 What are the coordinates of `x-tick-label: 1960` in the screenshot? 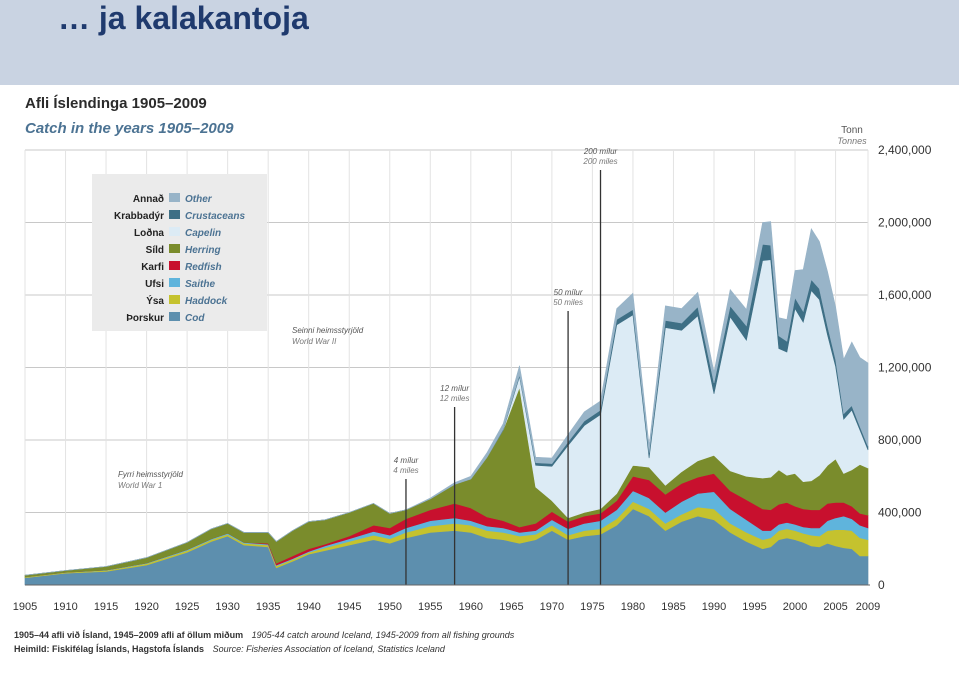 It's located at (471, 607).